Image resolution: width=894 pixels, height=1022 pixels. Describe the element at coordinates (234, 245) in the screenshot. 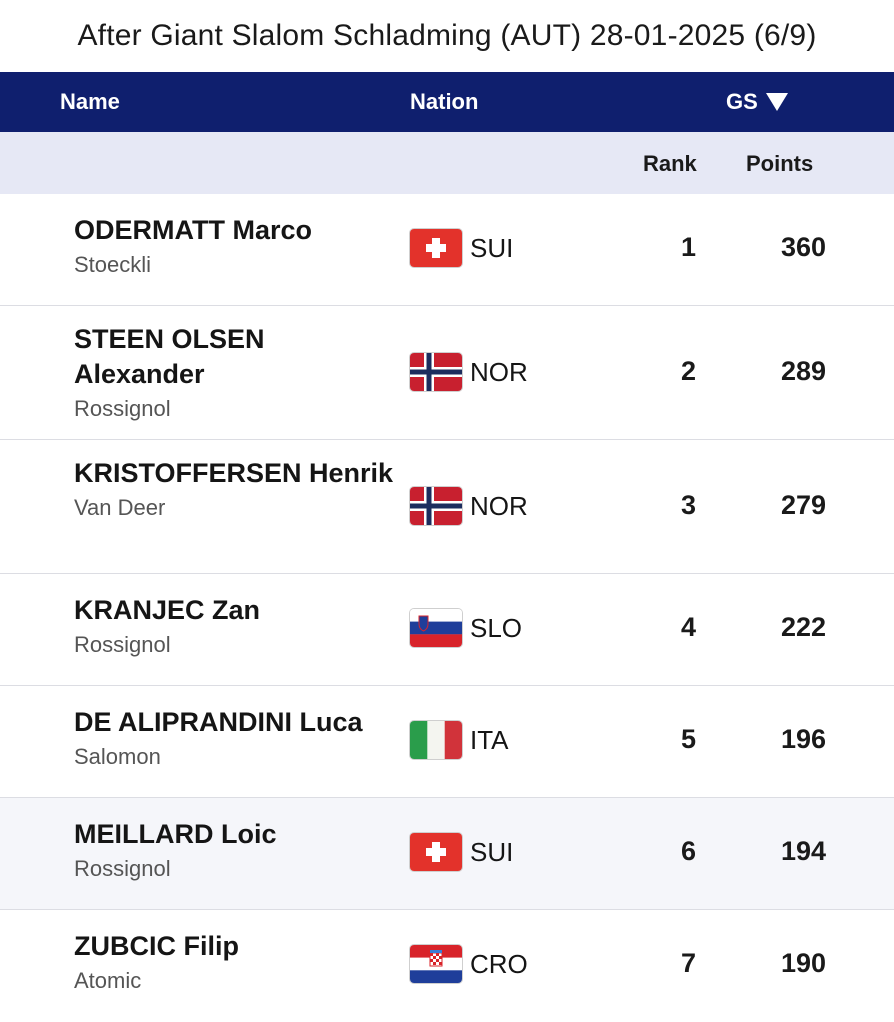

I see `athlete-block: ODERMATT Marco Stoeckli` at that location.